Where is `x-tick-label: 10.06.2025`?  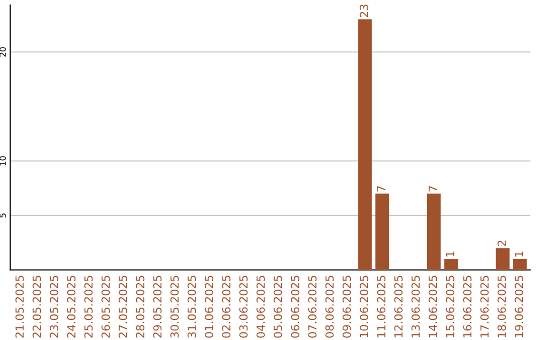
x-tick-label: 10.06.2025 is located at coordinates (364, 307).